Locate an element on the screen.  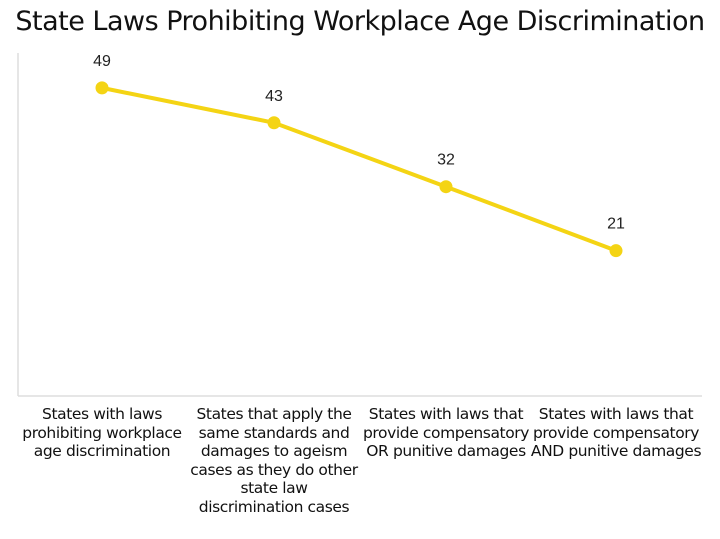
data-label: 49 is located at coordinates (102, 61).